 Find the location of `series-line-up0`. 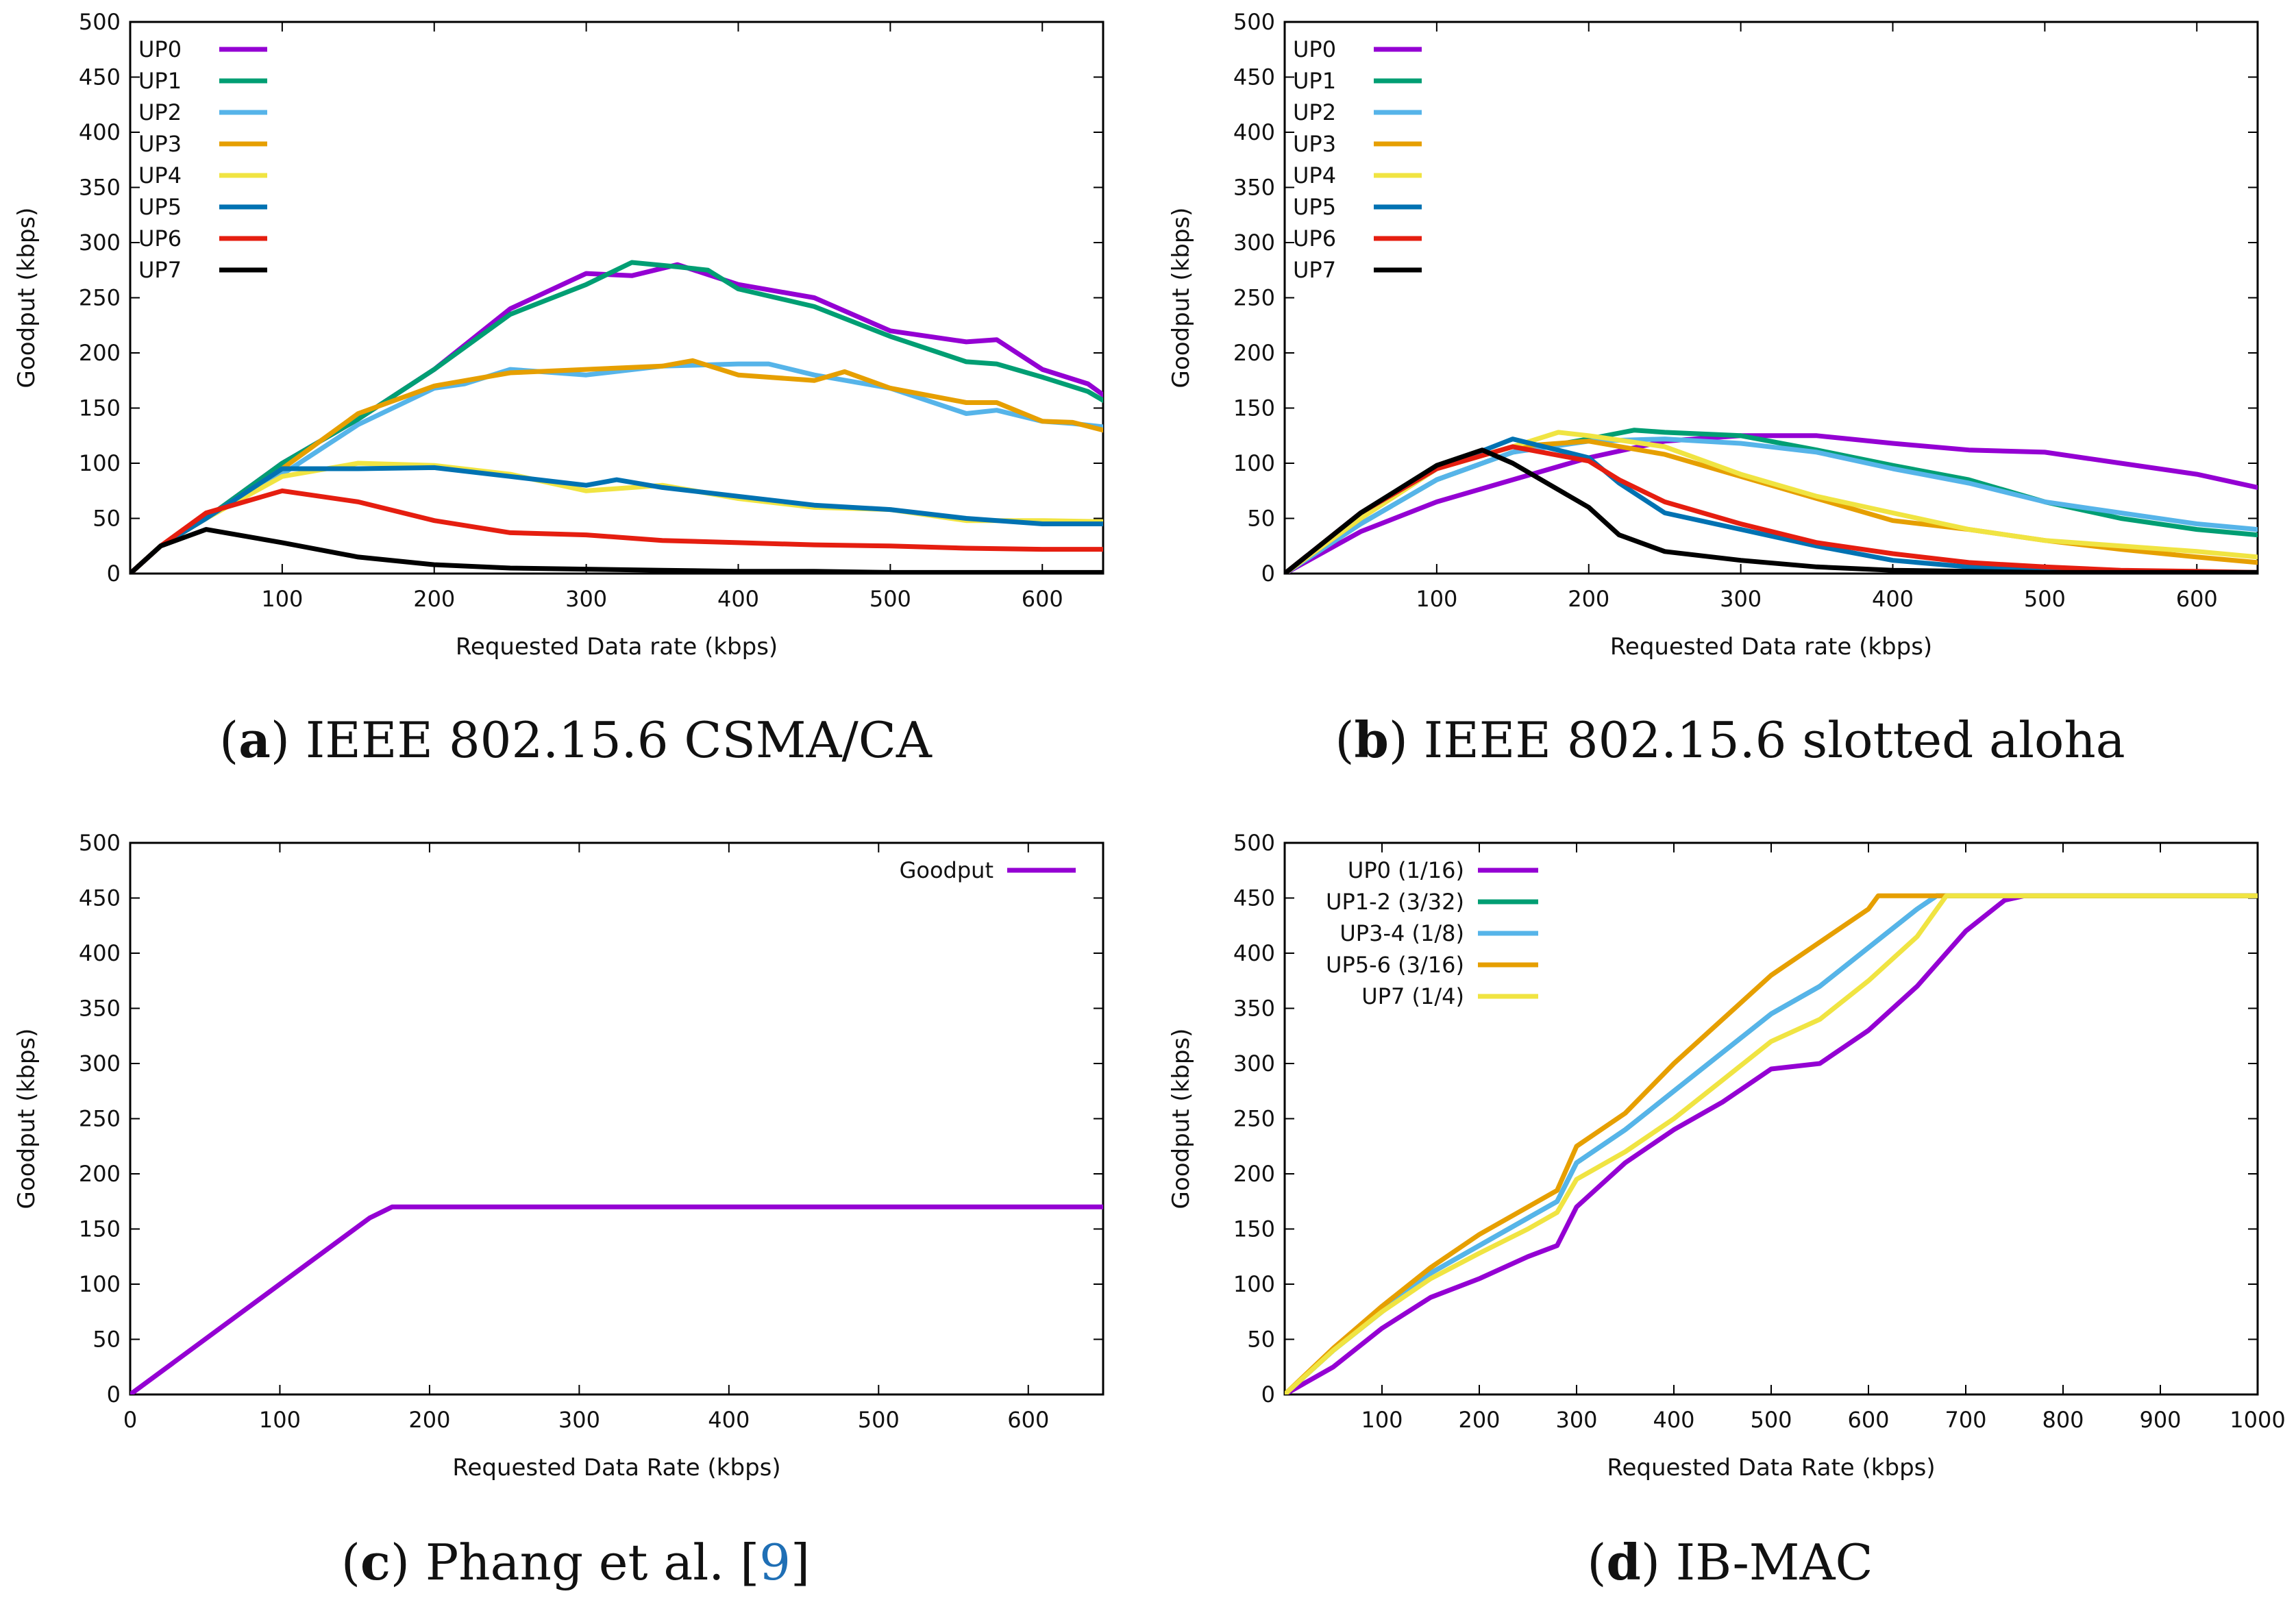

series-line-up0 is located at coordinates (616, 418).